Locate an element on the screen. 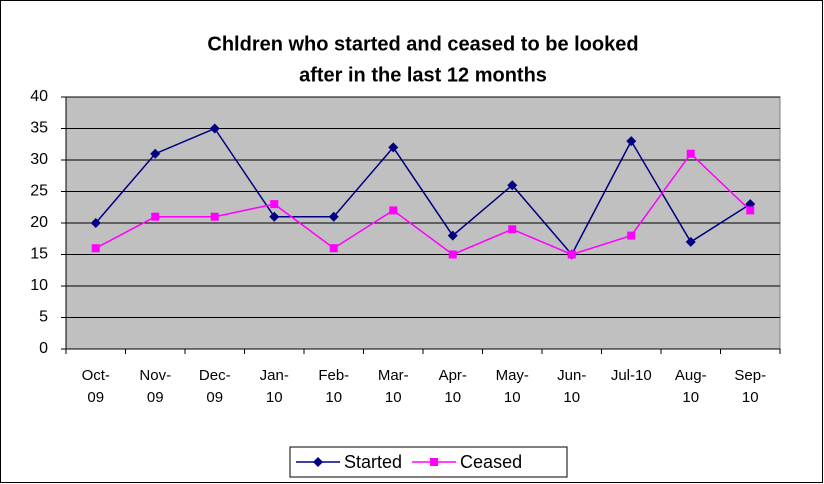 This screenshot has width=824, height=484. y-tick-label: 10 is located at coordinates (39, 285).